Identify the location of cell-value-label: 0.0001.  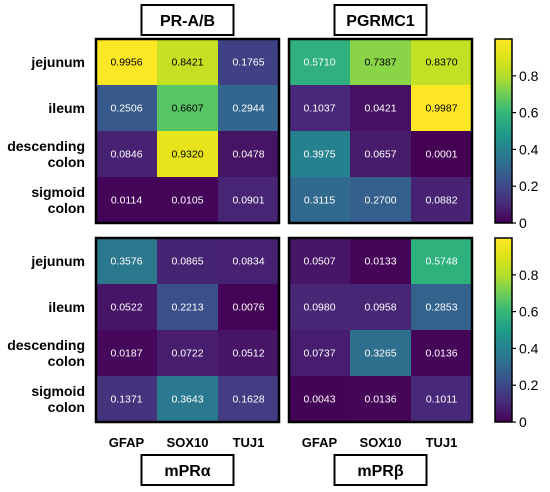
(441, 155).